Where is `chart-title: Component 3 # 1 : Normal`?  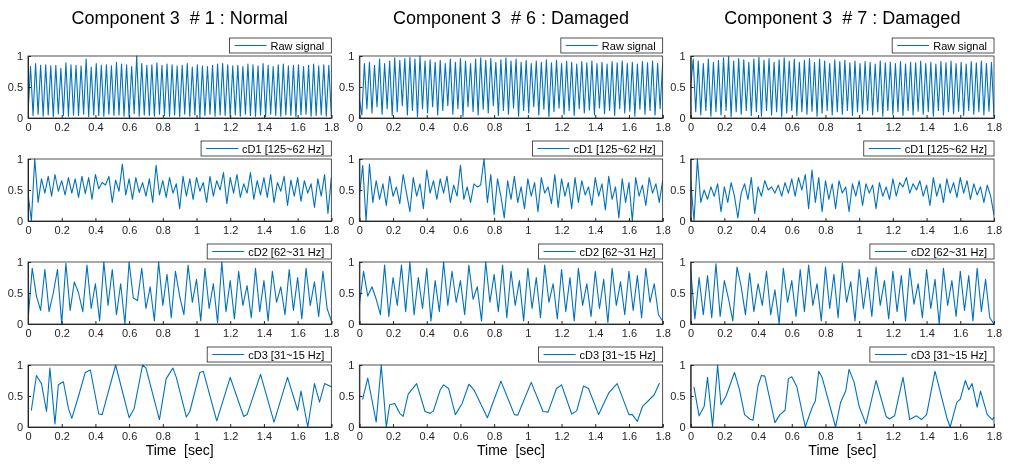
chart-title: Component 3 # 1 : Normal is located at coordinates (179, 18).